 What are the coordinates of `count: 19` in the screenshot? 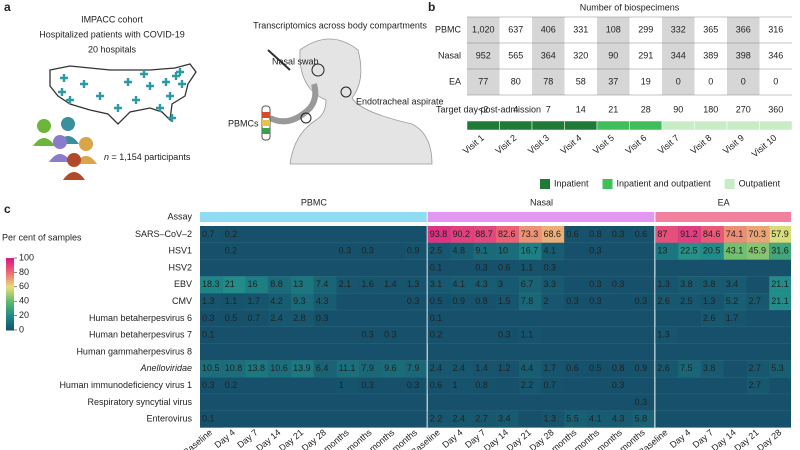 It's located at (646, 81).